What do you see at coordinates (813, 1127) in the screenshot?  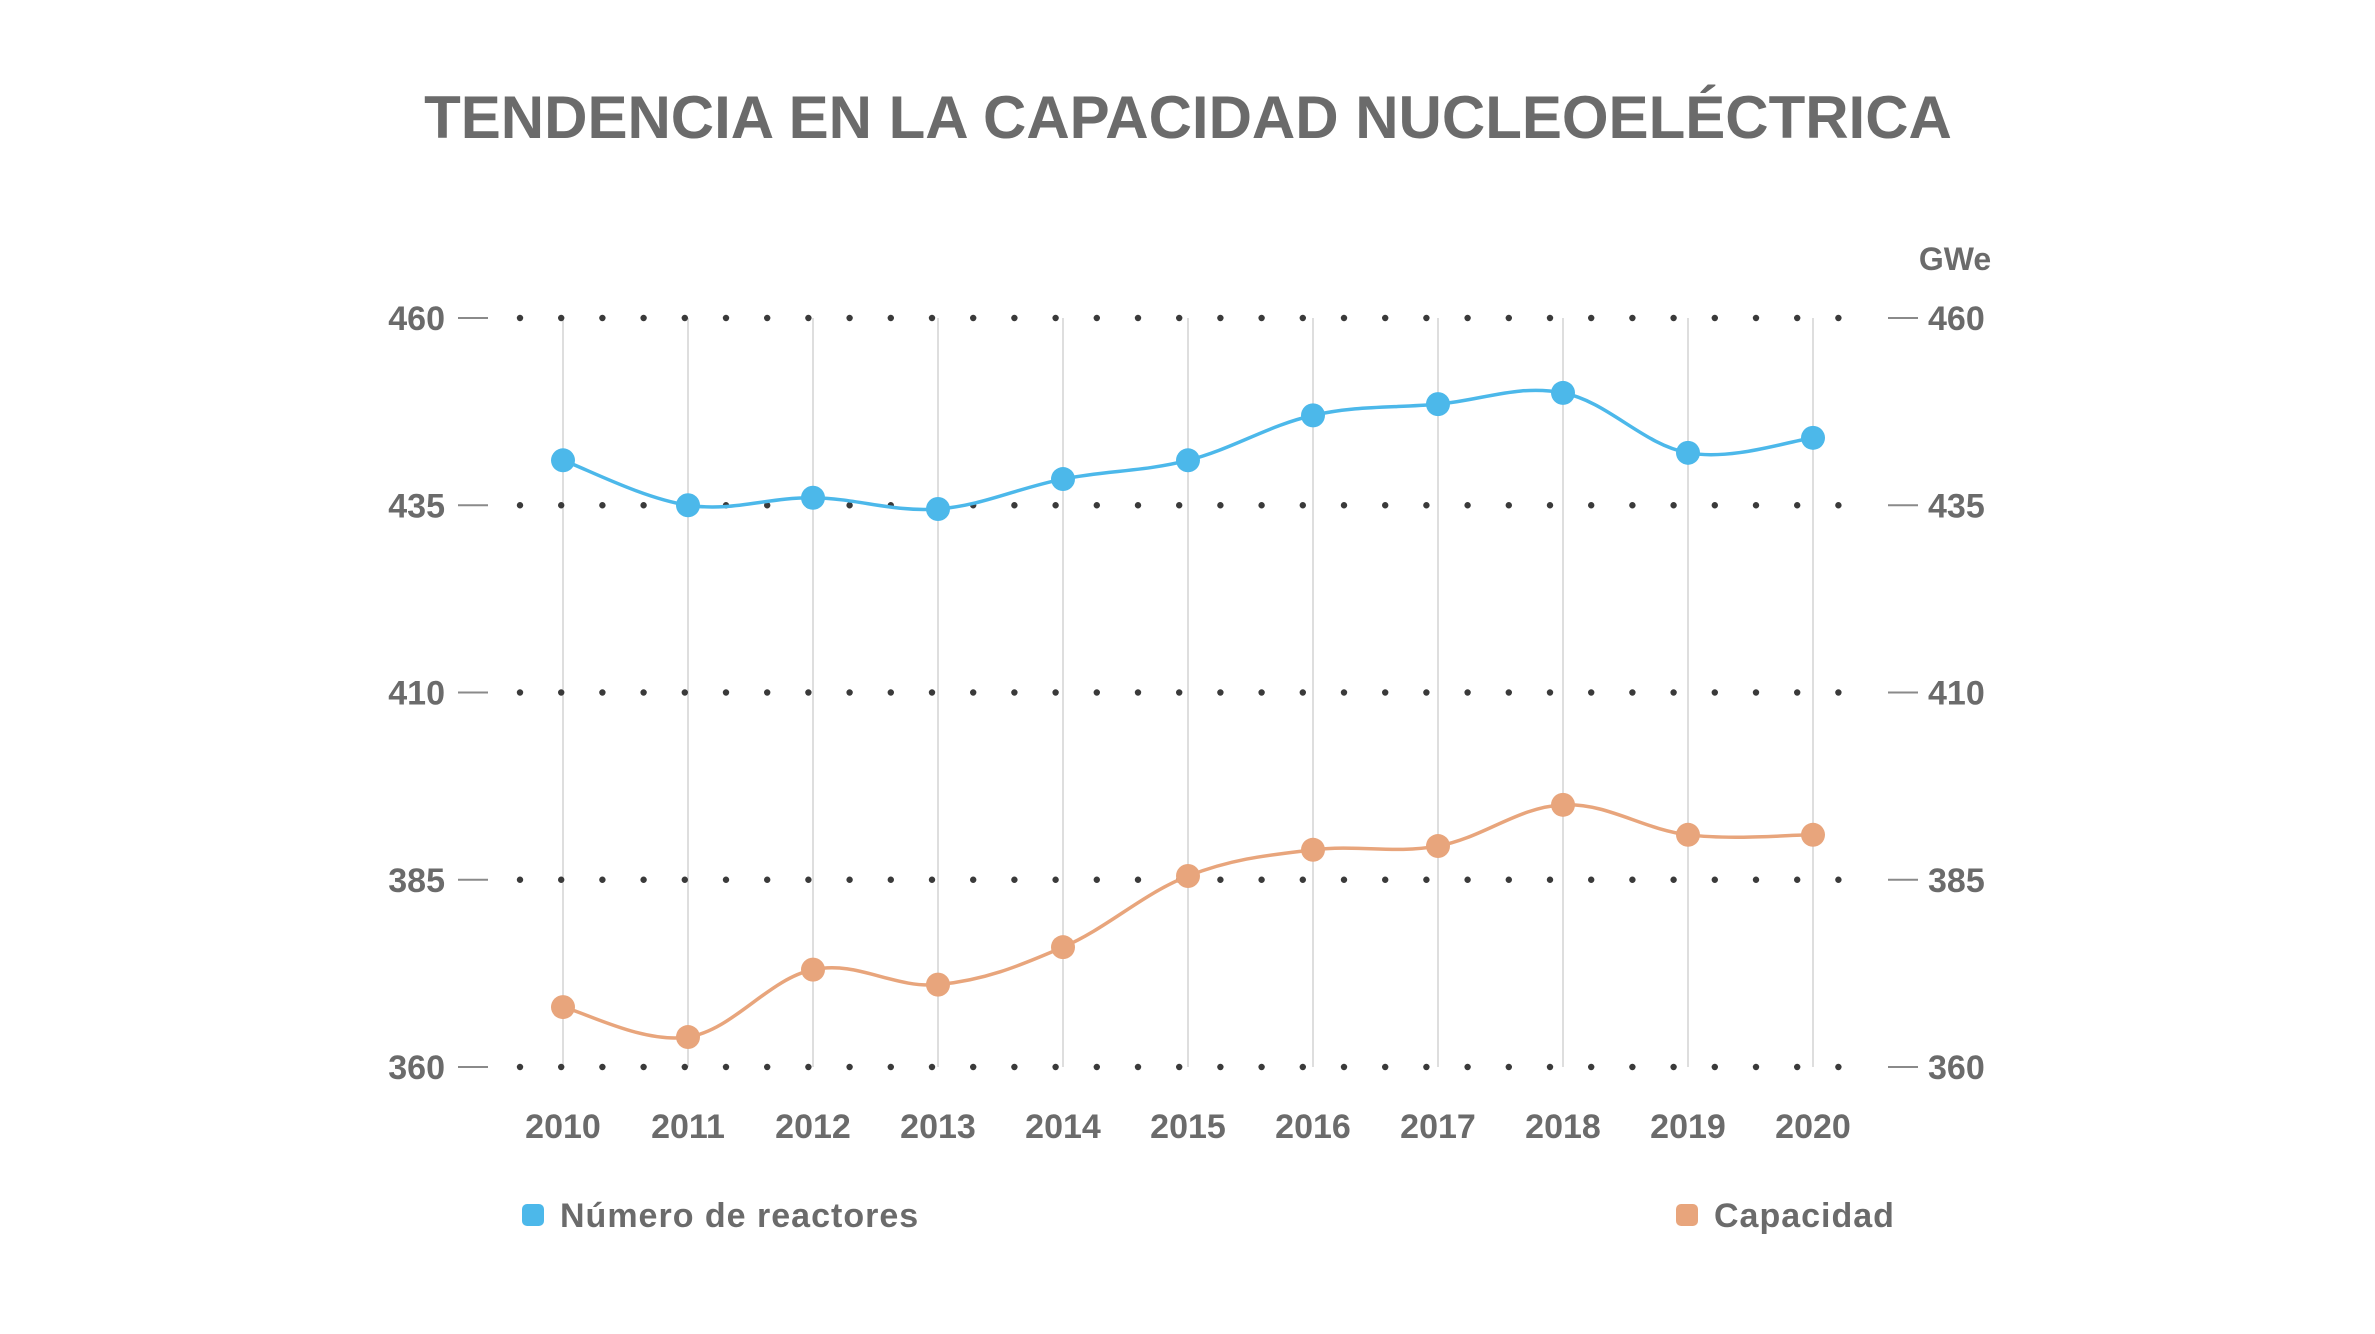 I see `x-tick-label: 2012` at bounding box center [813, 1127].